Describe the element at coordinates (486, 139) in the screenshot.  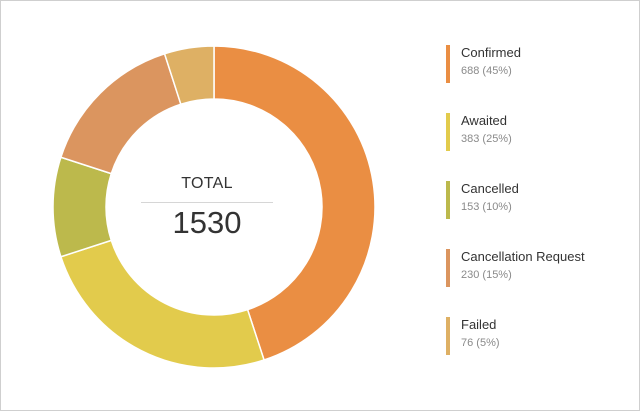
I see `legend-value-awaited: 383 (25%)` at that location.